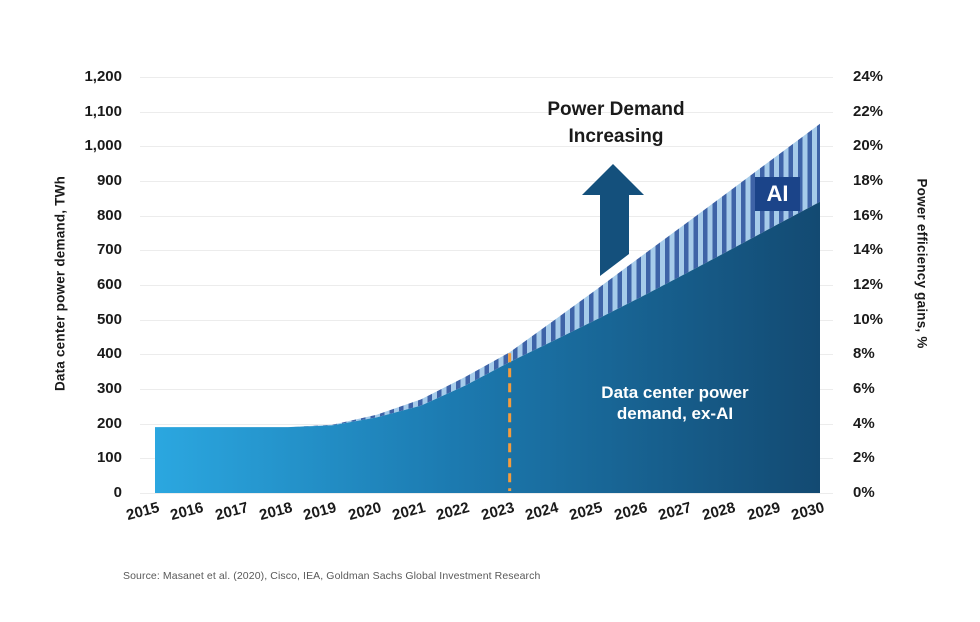 The image size is (980, 622). I want to click on left-axis-tick: 0, so click(117, 492).